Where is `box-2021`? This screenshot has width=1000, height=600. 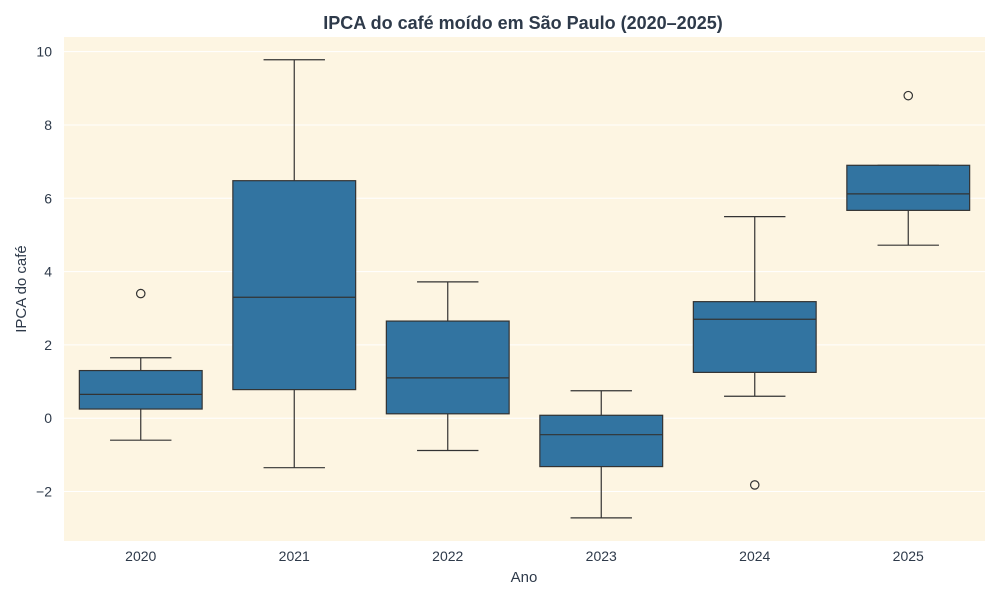 box-2021 is located at coordinates (294, 264).